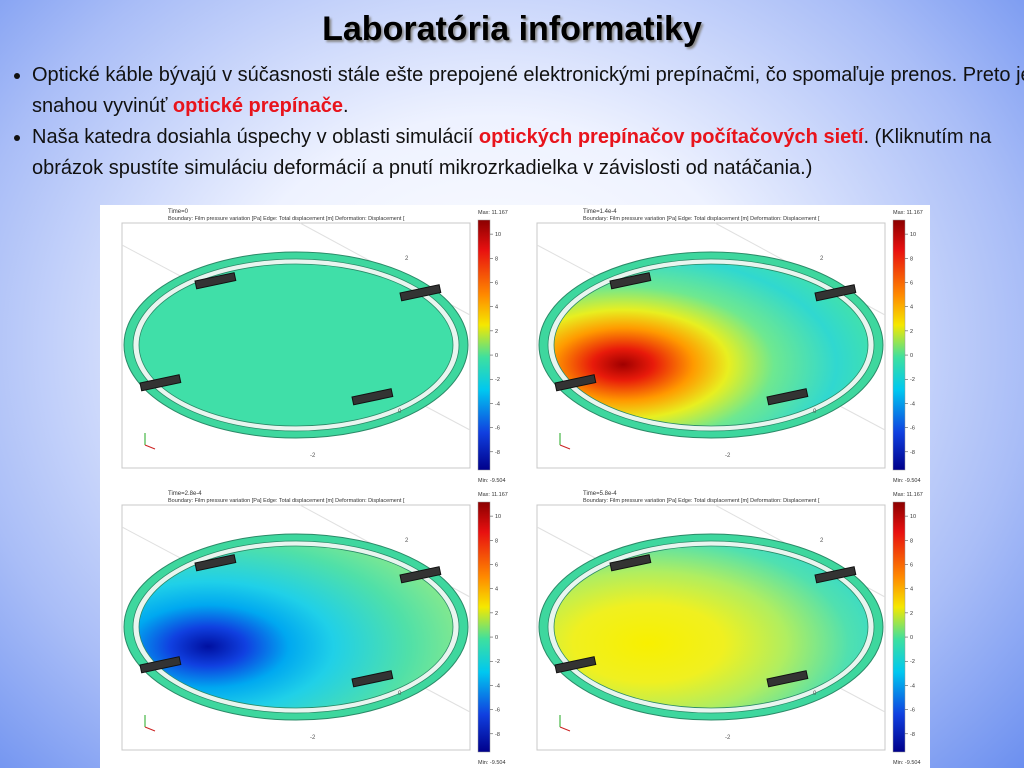  What do you see at coordinates (512, 29) in the screenshot?
I see `slide-title: Laboratória informatiky` at bounding box center [512, 29].